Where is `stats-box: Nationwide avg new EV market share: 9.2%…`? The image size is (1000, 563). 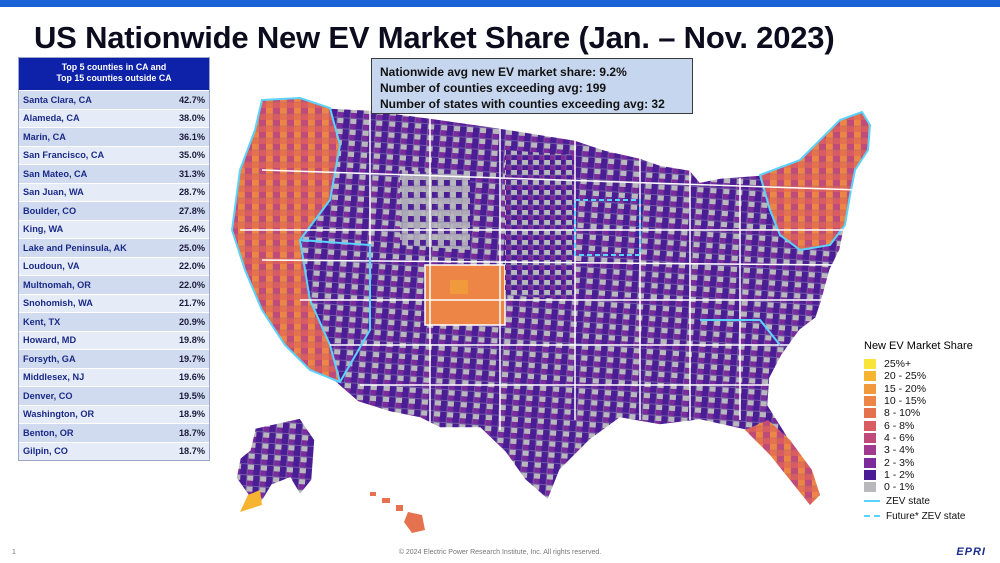 stats-box: Nationwide avg new EV market share: 9.2%… is located at coordinates (532, 86).